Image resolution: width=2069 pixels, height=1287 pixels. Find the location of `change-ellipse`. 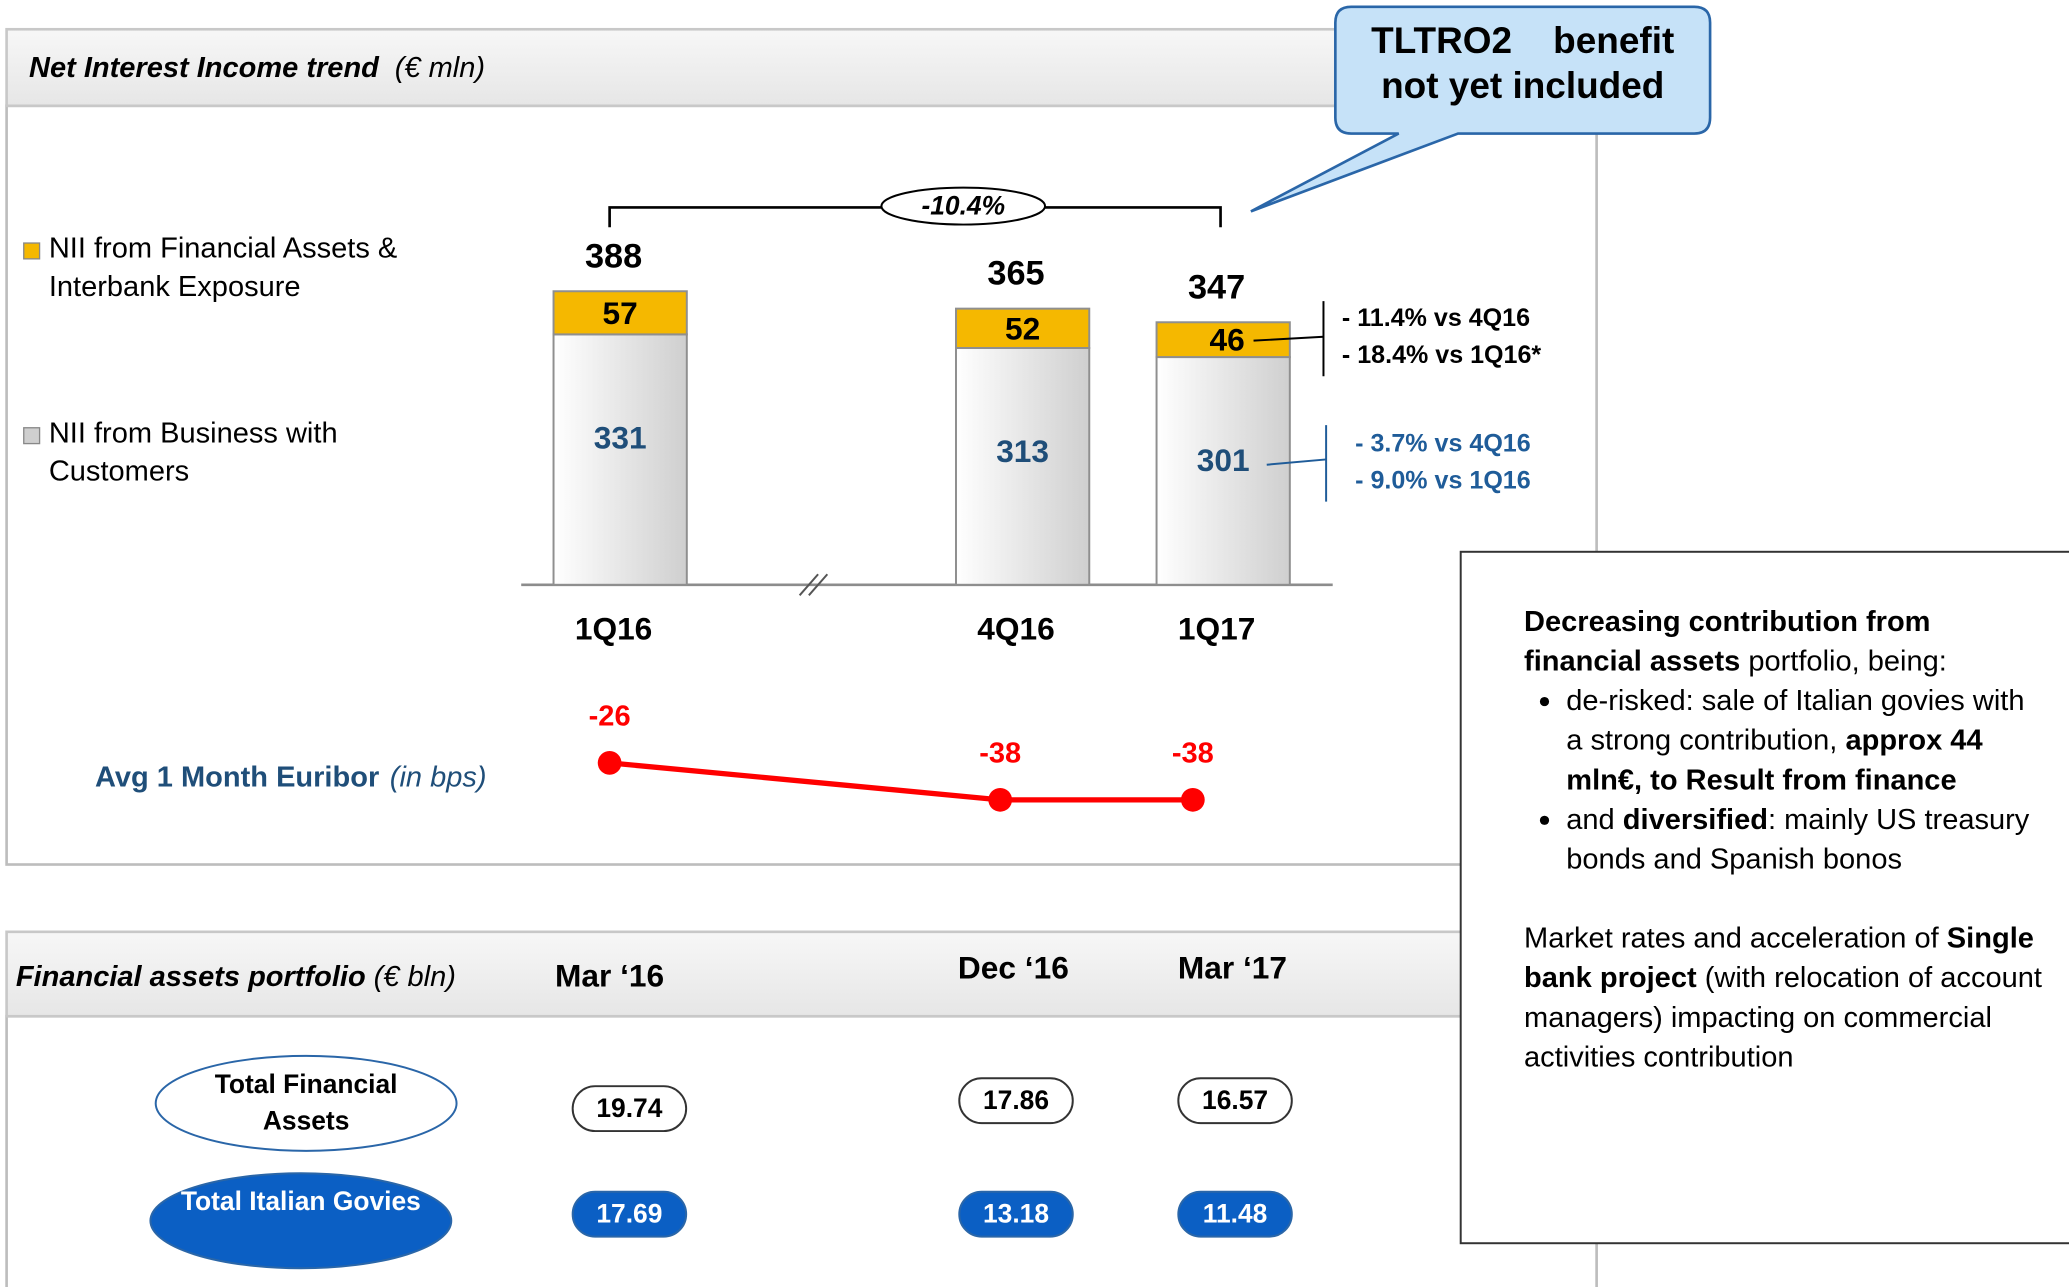

change-ellipse is located at coordinates (963, 206).